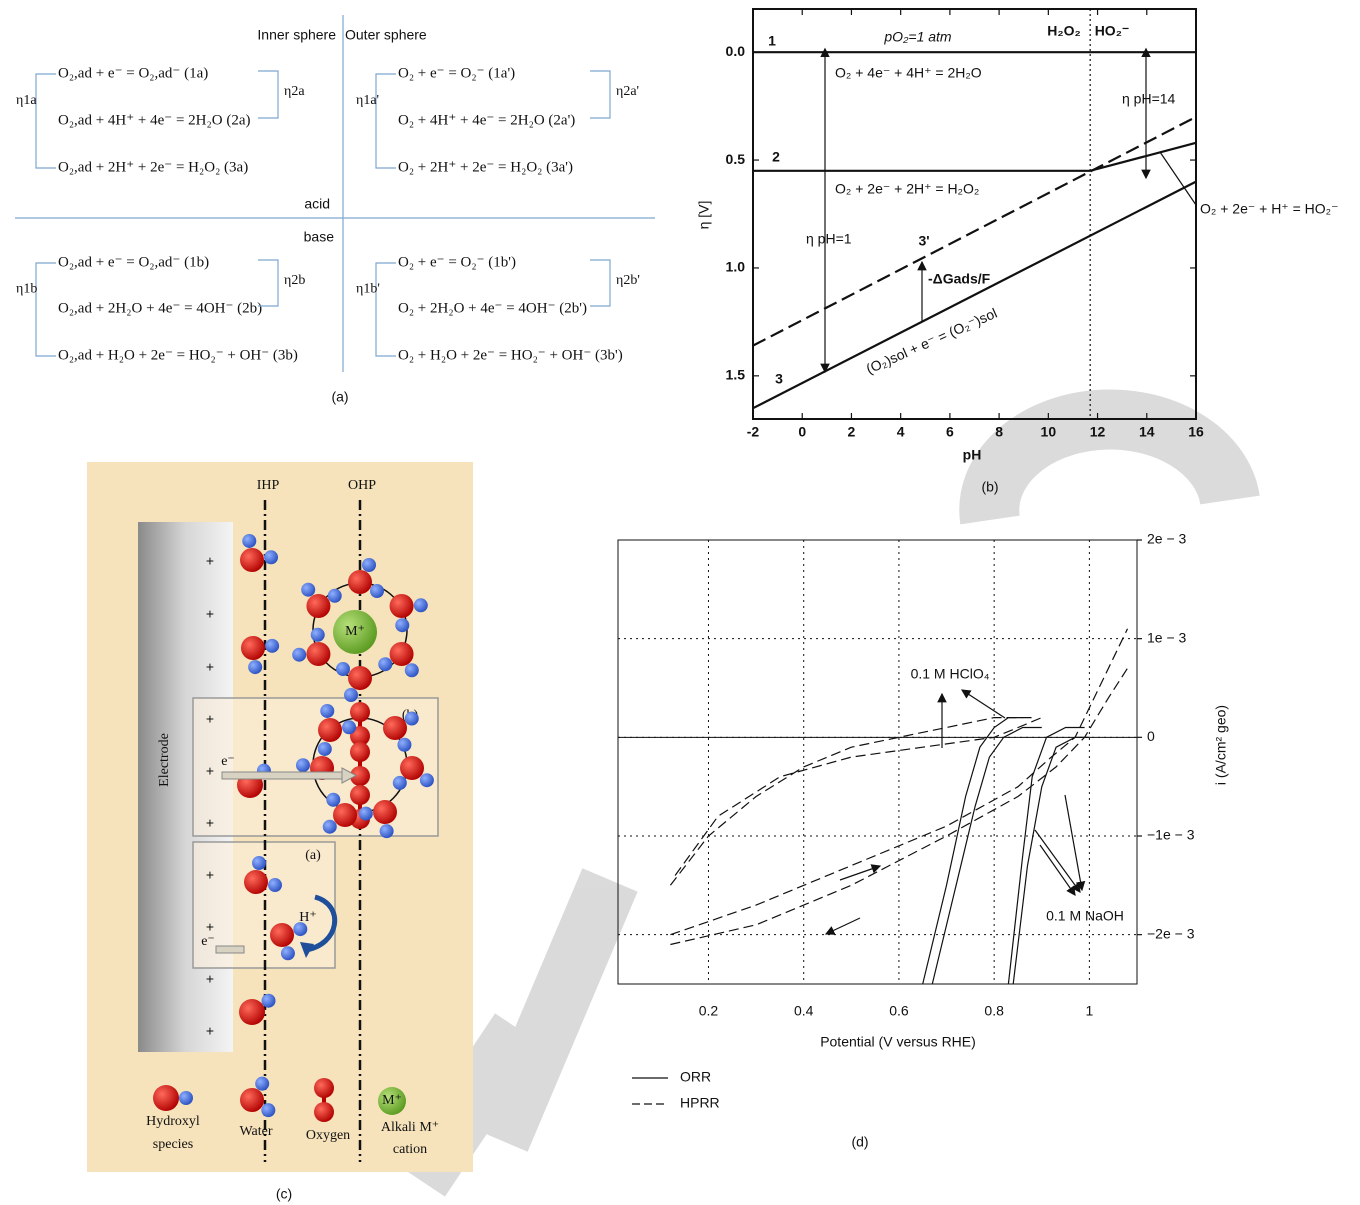  I want to click on legend-label: HPRR, so click(700, 1103).